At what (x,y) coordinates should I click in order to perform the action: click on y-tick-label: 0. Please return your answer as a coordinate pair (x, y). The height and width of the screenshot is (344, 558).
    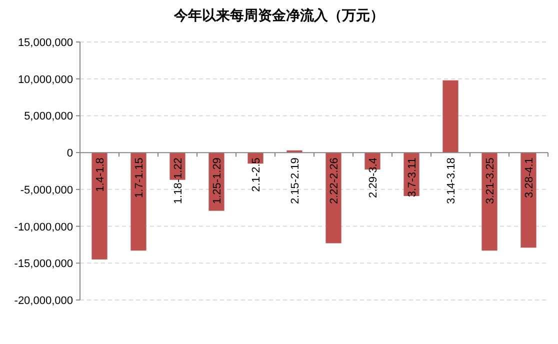
    Looking at the image, I should click on (69, 154).